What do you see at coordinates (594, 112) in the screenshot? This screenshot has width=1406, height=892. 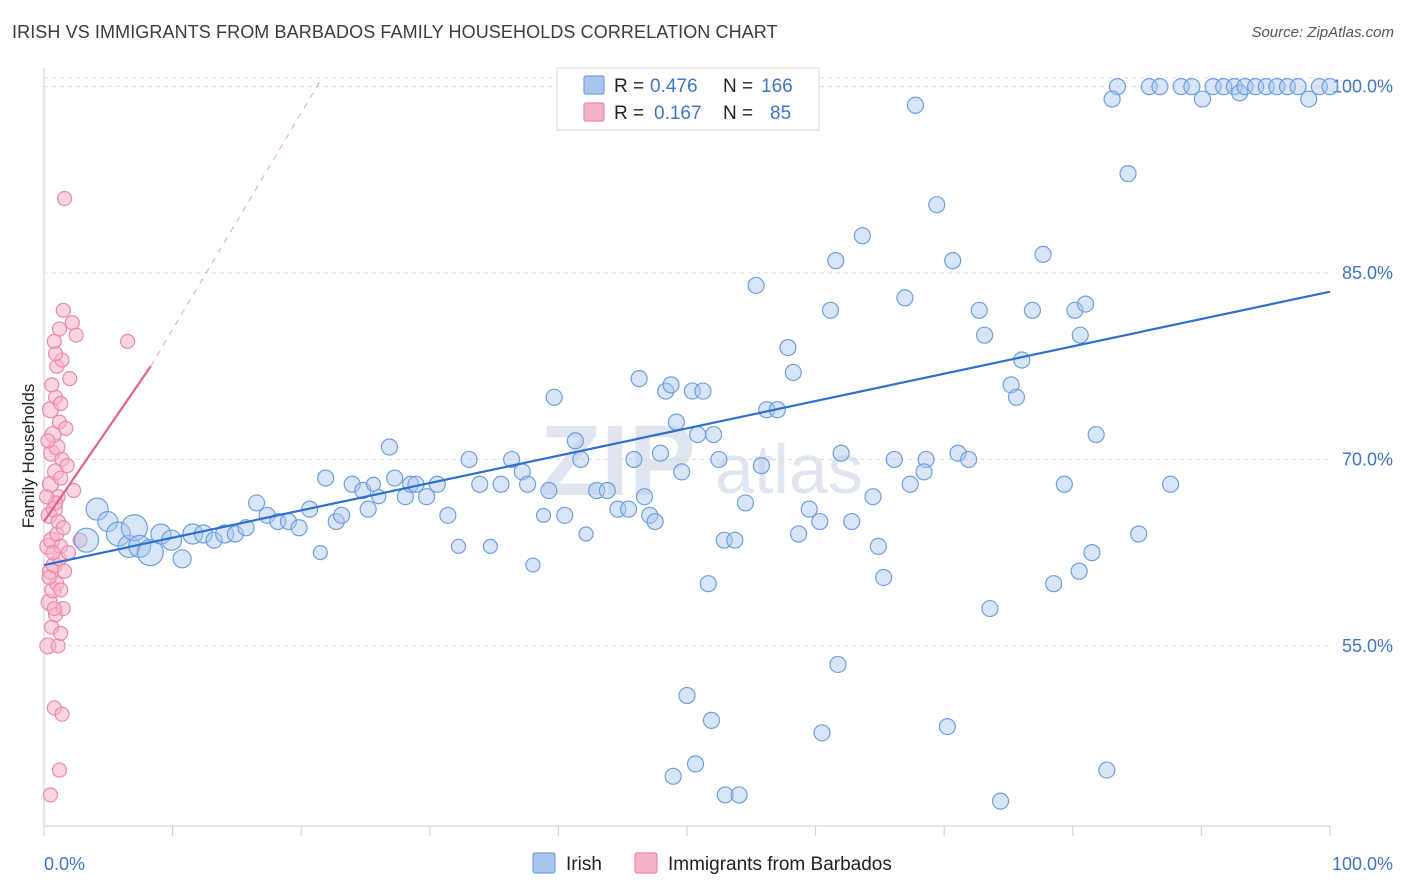 I see `legend-swatch-barbados` at bounding box center [594, 112].